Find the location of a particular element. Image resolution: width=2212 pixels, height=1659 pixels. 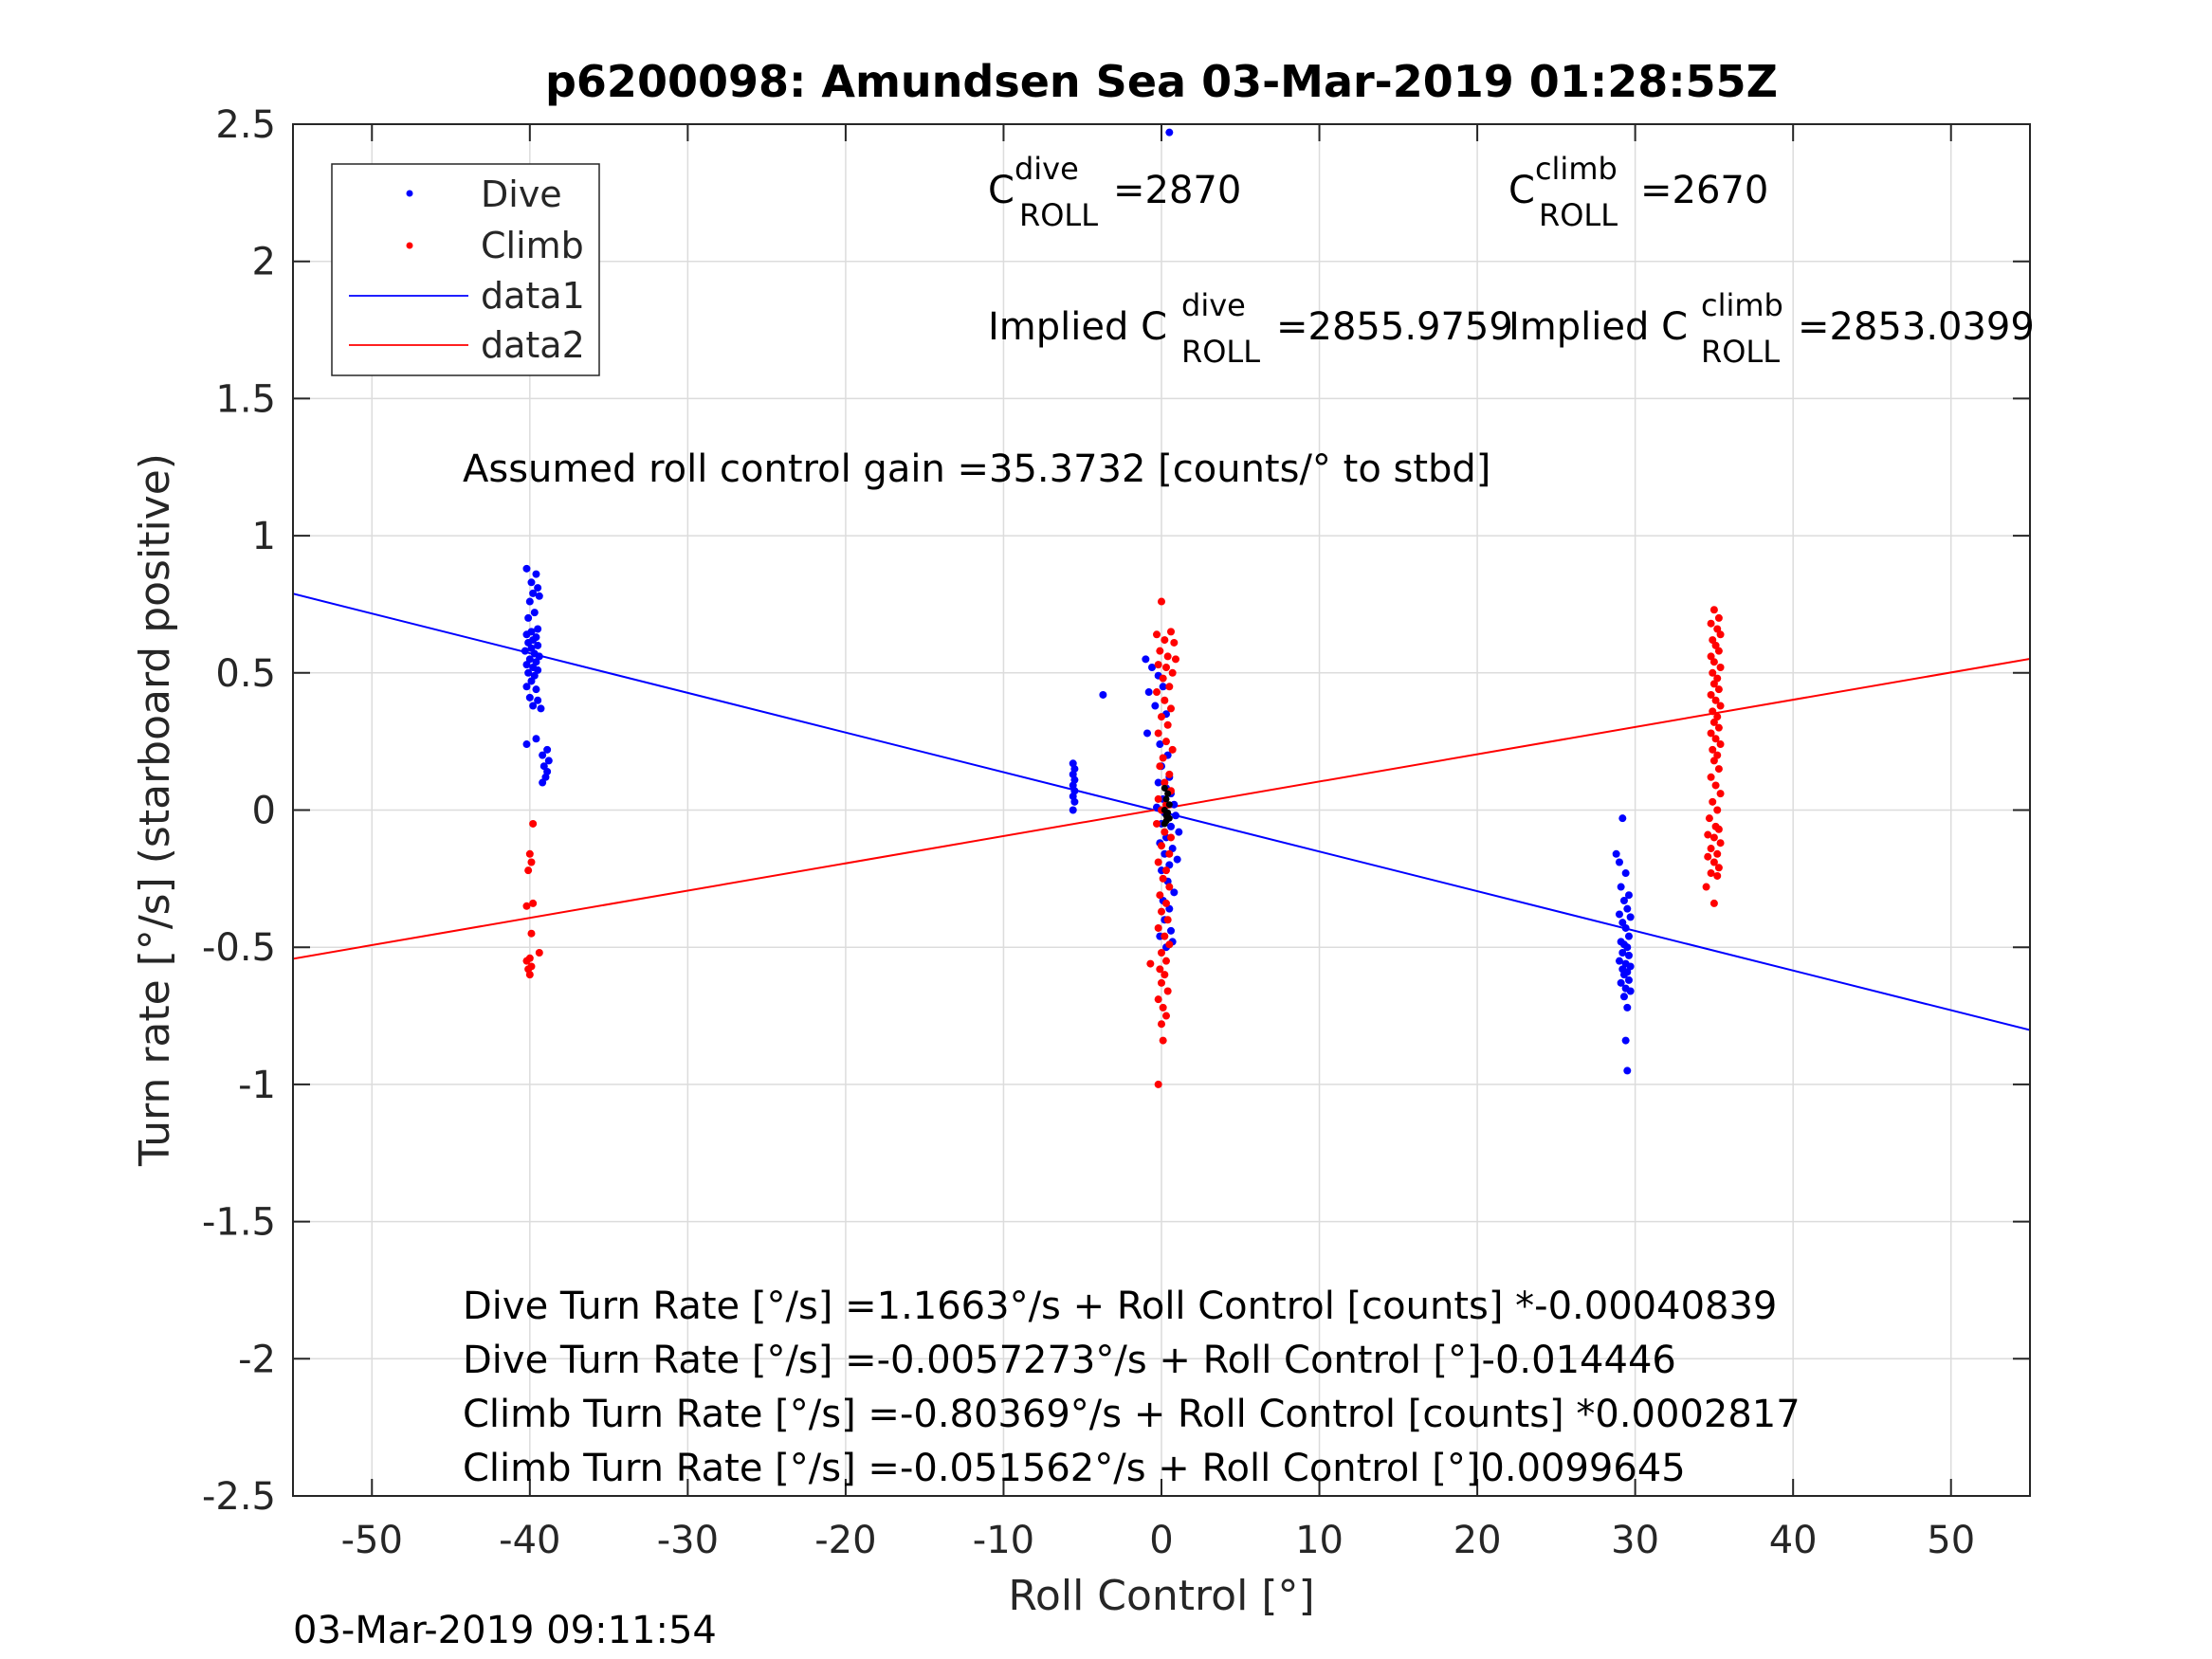

y-tick-label: -1.5 is located at coordinates (239, 1223).